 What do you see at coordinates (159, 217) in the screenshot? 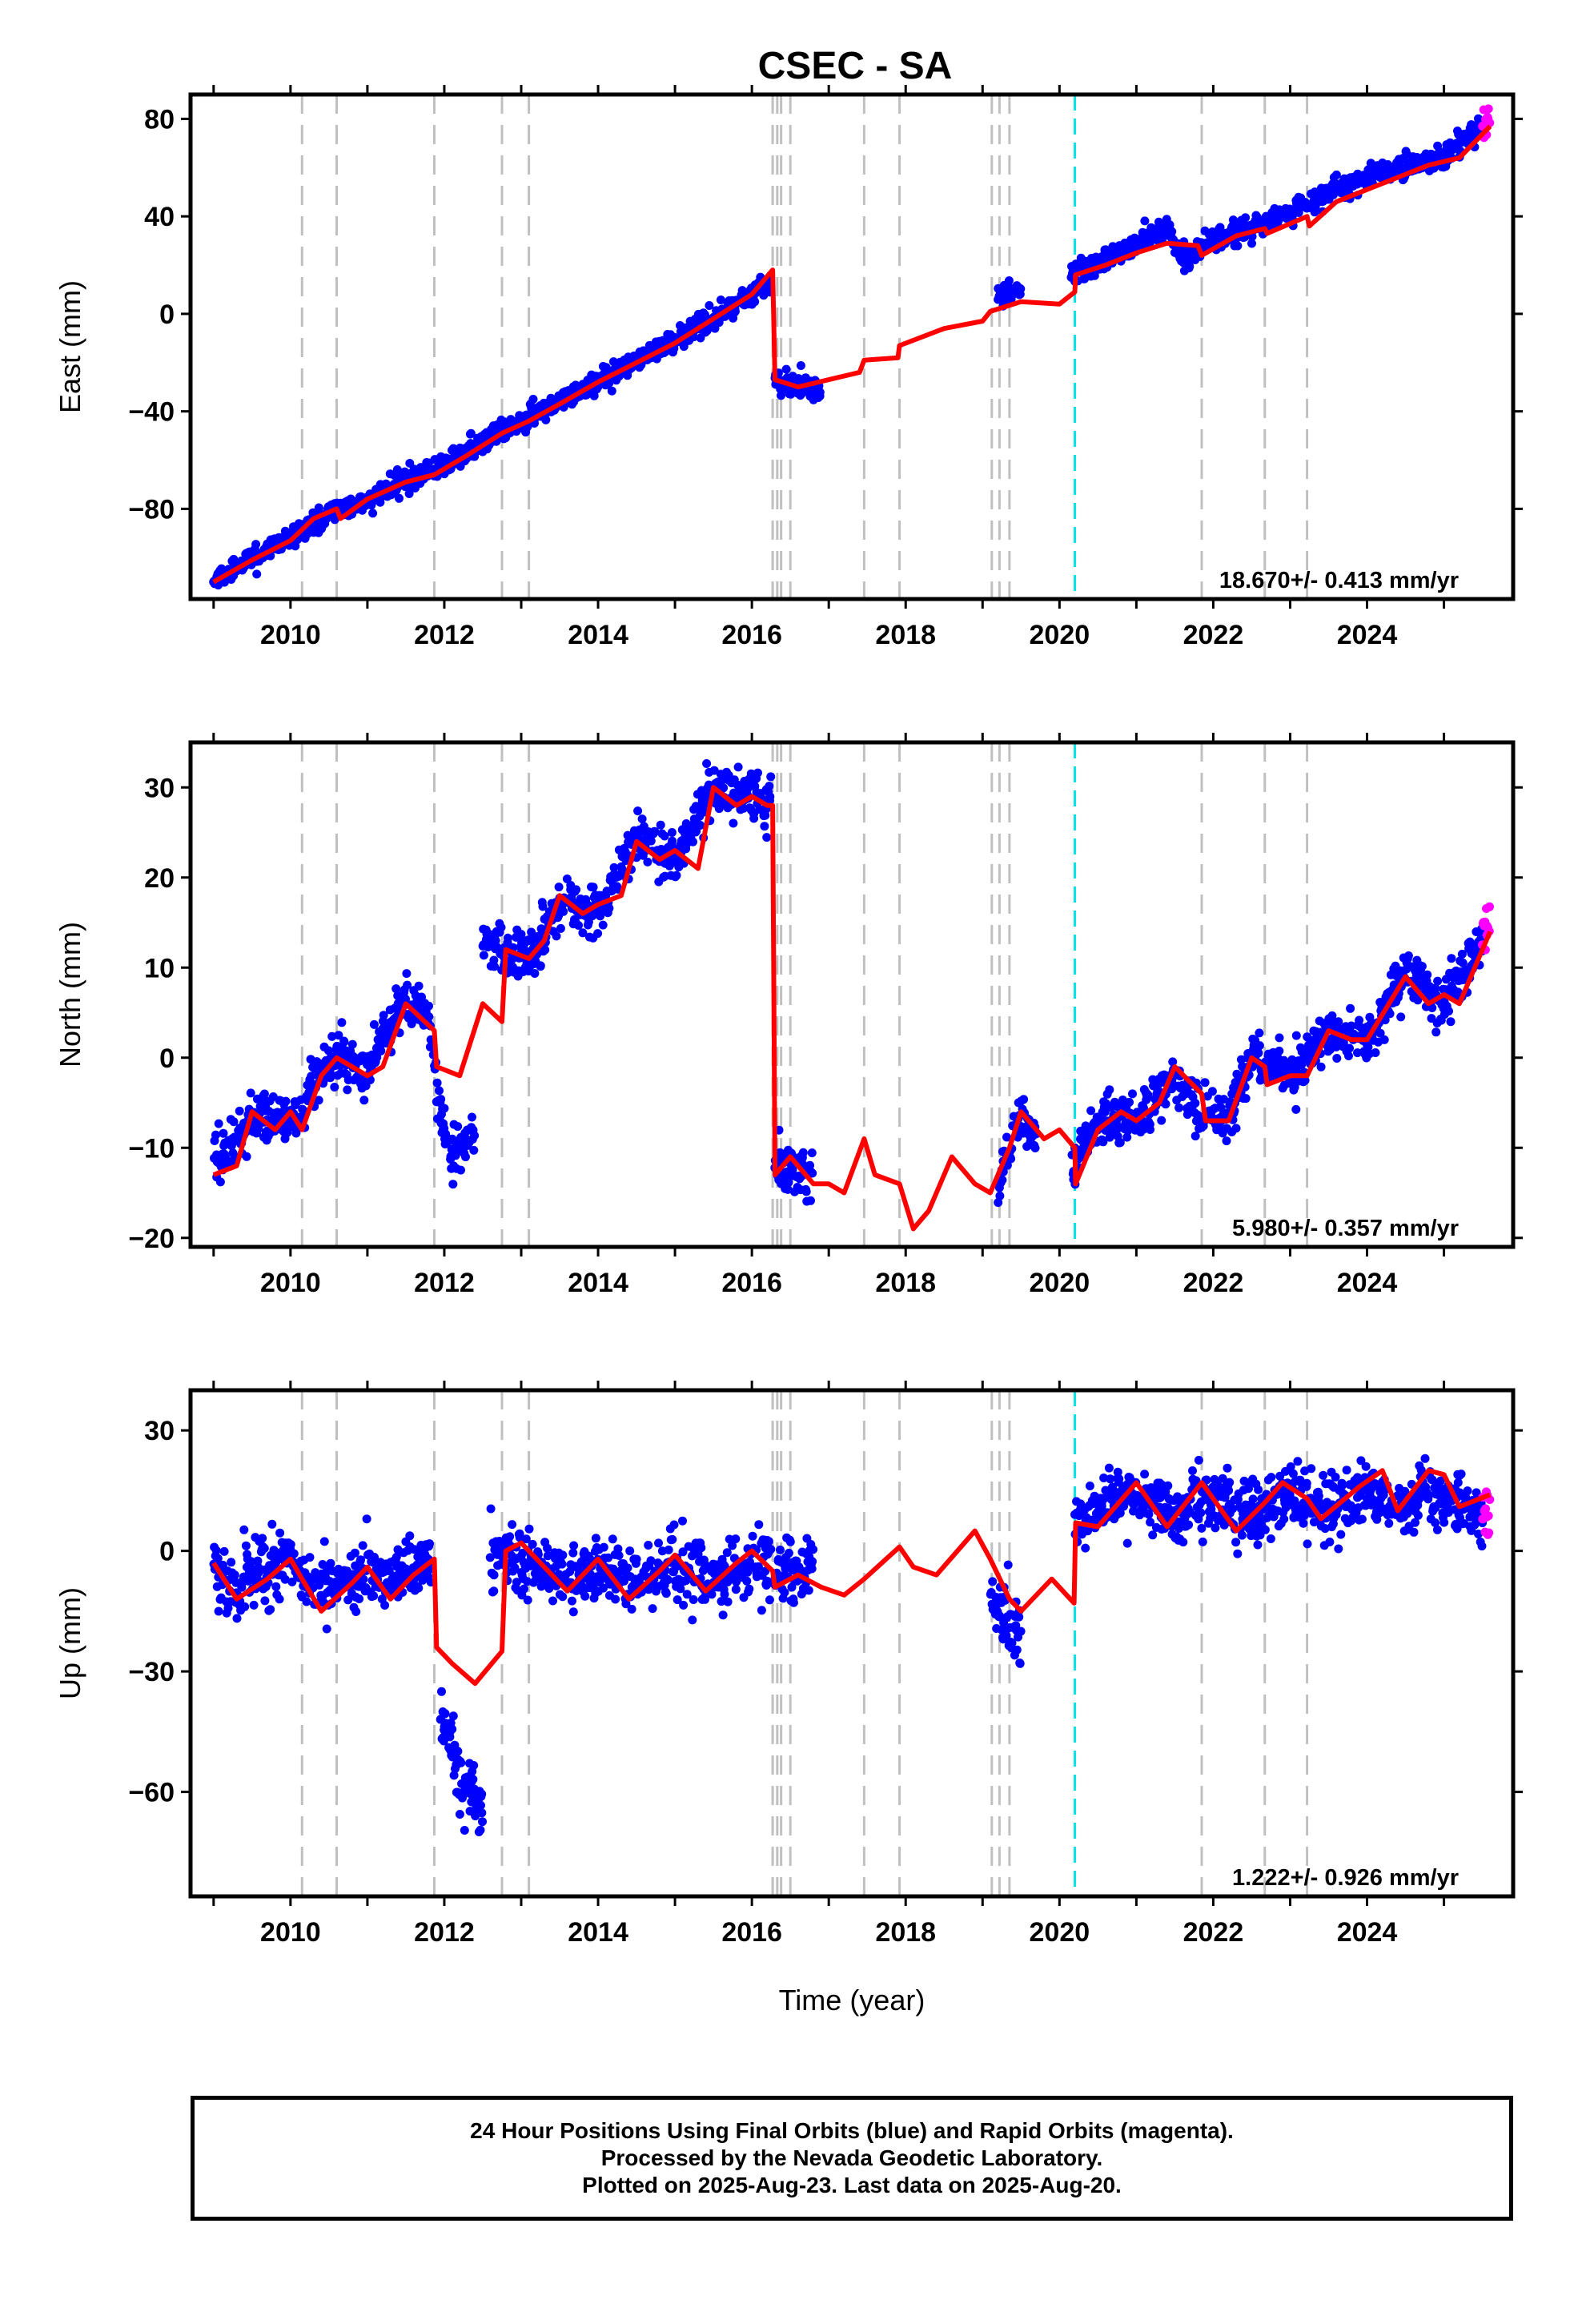
I see `y-tick-label: 40` at bounding box center [159, 217].